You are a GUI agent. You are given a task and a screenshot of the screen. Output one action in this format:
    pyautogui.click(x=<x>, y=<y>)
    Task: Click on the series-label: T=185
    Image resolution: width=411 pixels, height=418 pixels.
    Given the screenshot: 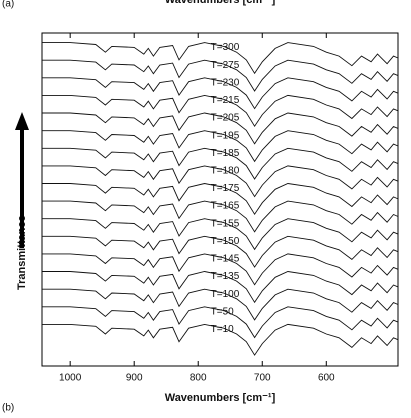 What is the action you would take?
    pyautogui.click(x=225, y=153)
    